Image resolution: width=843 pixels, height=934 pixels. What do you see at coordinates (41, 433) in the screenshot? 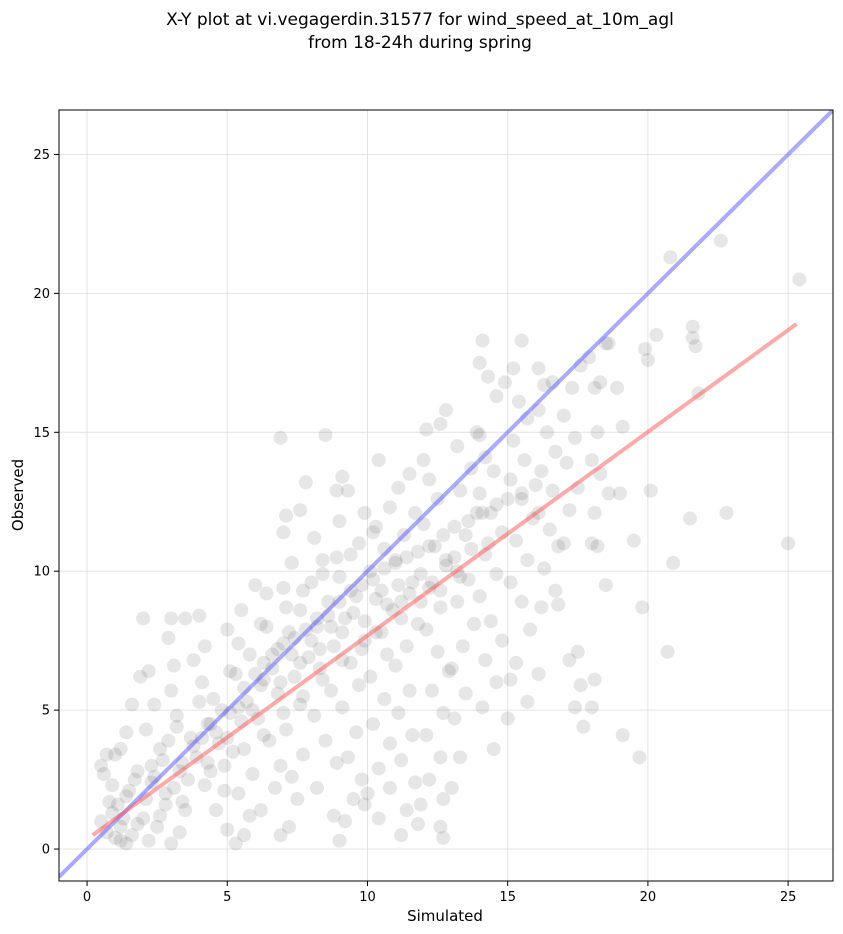
I see `y-tick-label: 15` at bounding box center [41, 433].